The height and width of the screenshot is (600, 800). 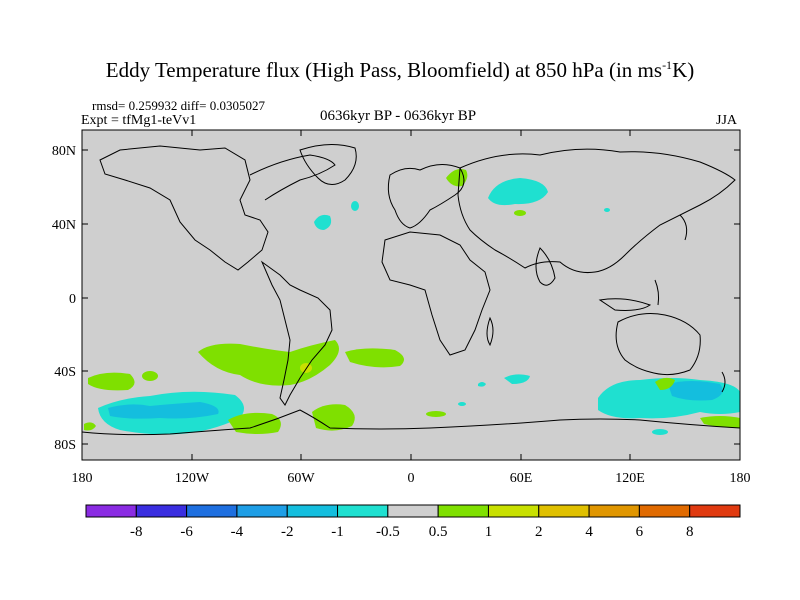 I want to click on period-label: 0636kyr BP - 0636kyr BP, so click(x=398, y=116).